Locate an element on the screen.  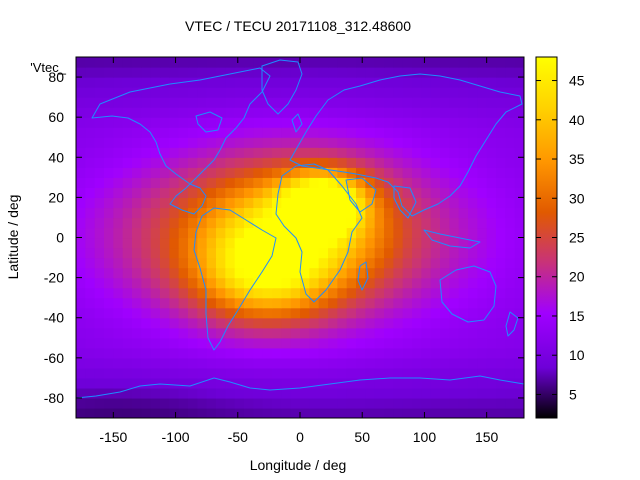
coastline-british-isles is located at coordinates (297, 123).